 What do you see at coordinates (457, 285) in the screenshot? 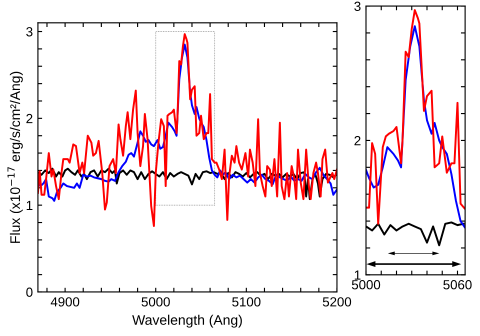
I see `x-tick-label: 5060` at bounding box center [457, 285].